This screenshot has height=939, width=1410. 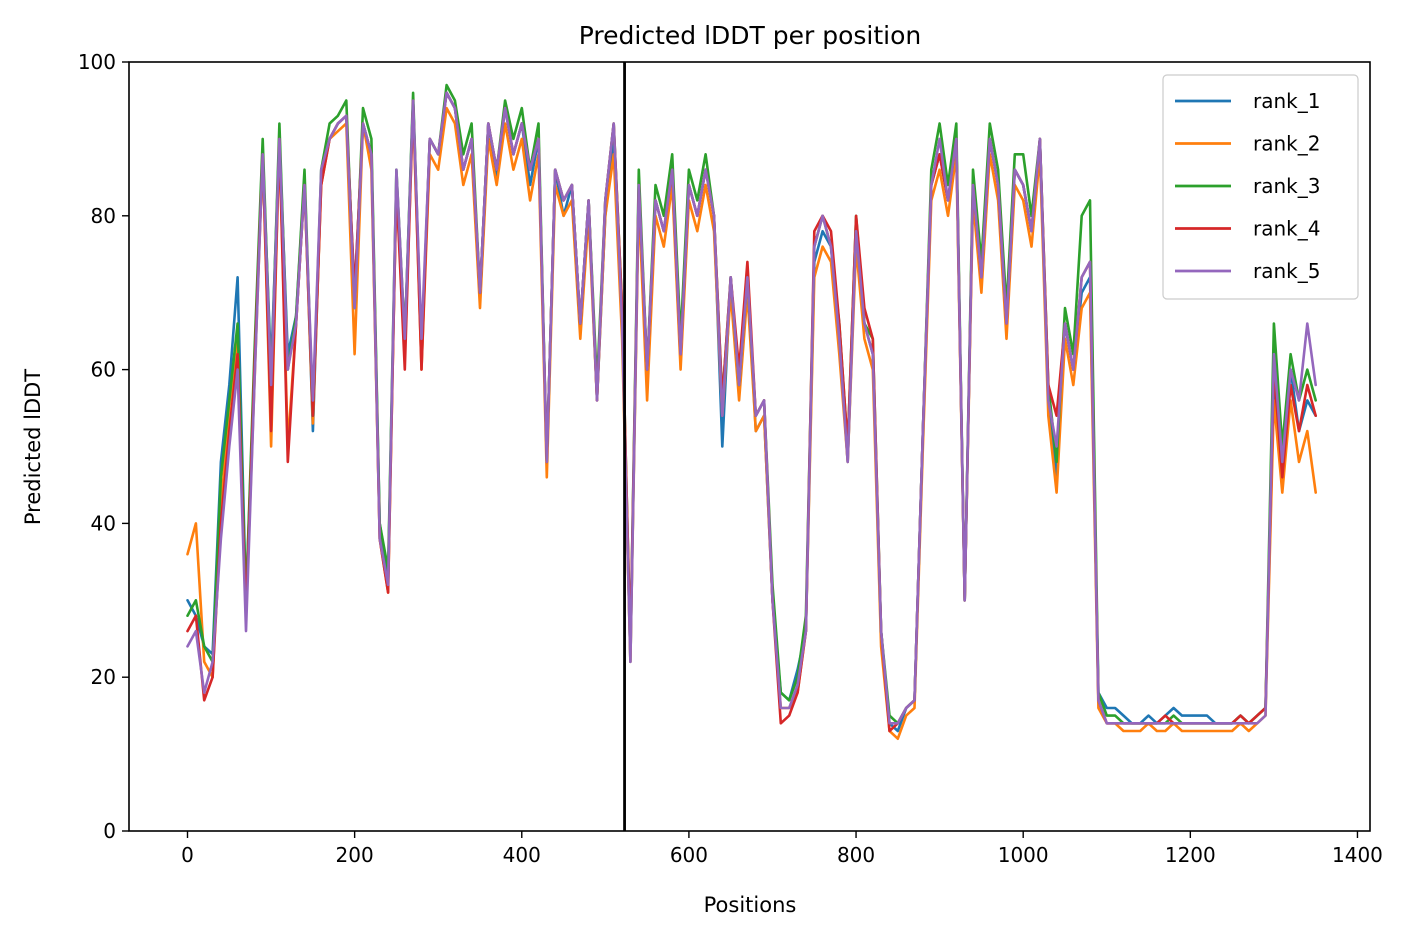 What do you see at coordinates (103, 370) in the screenshot?
I see `y-tick-label: 60` at bounding box center [103, 370].